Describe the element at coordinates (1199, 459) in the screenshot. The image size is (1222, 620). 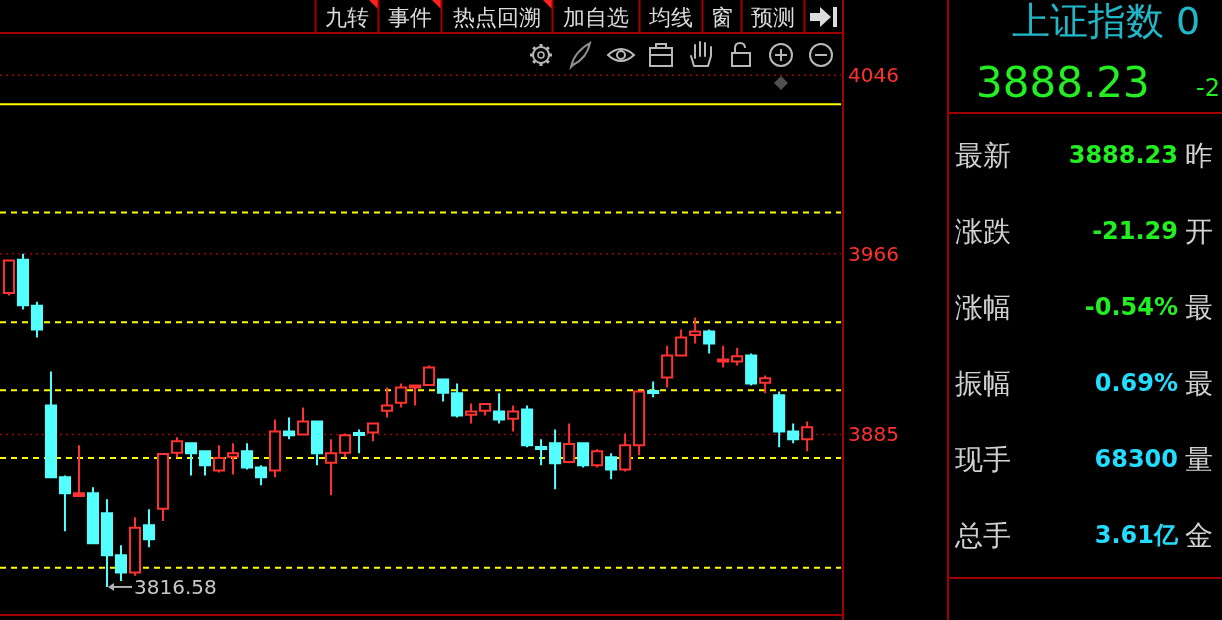
I see `text: 量` at that location.